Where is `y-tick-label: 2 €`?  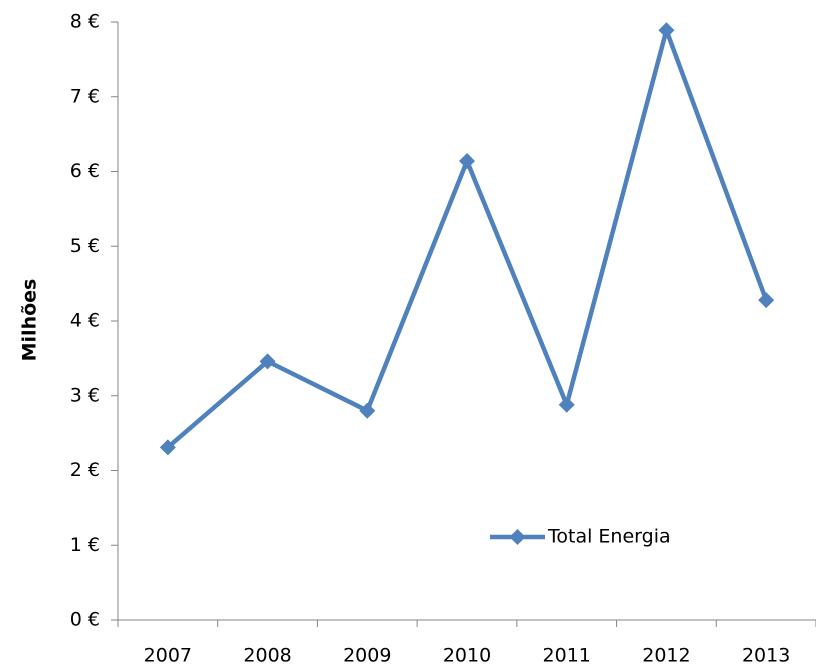 y-tick-label: 2 € is located at coordinates (85, 470).